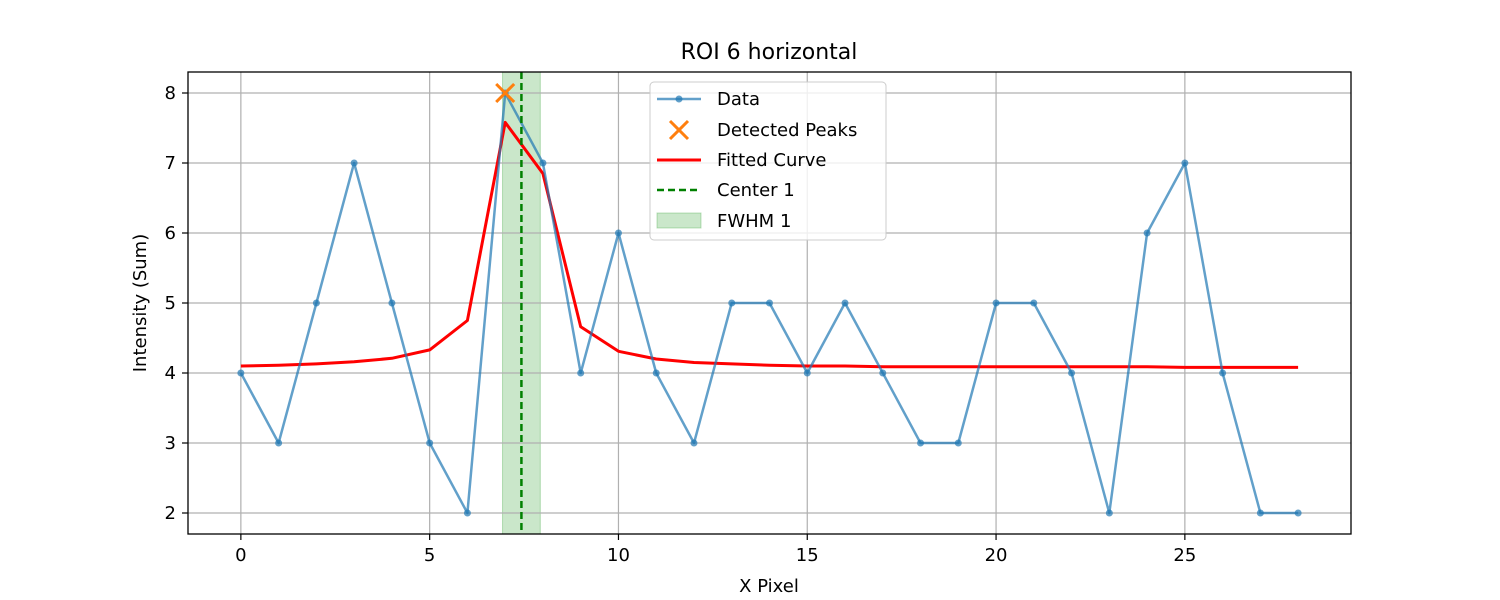 Image resolution: width=1500 pixels, height=600 pixels. I want to click on peak-marker, so click(505, 93).